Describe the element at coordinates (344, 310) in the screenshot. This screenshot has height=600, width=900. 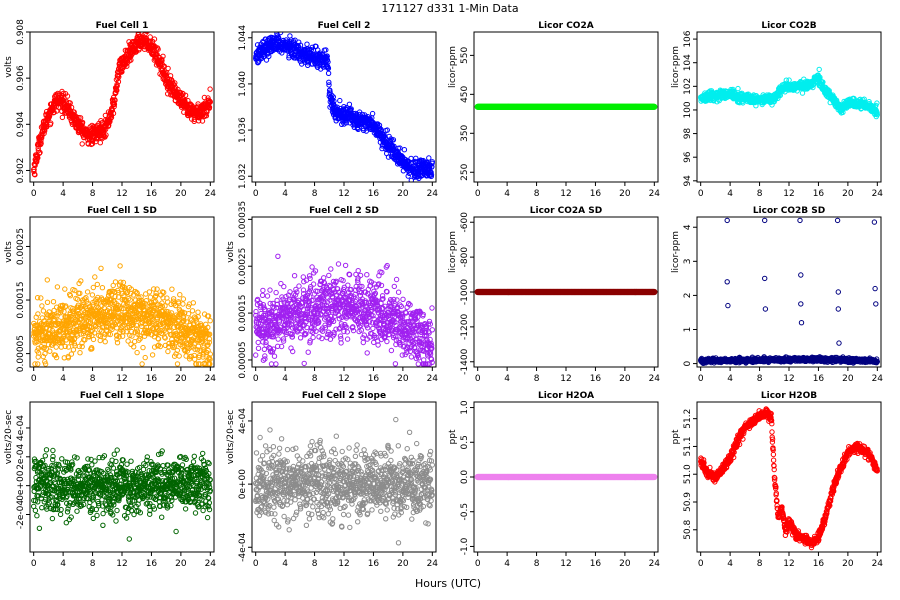
I see `data-points` at that location.